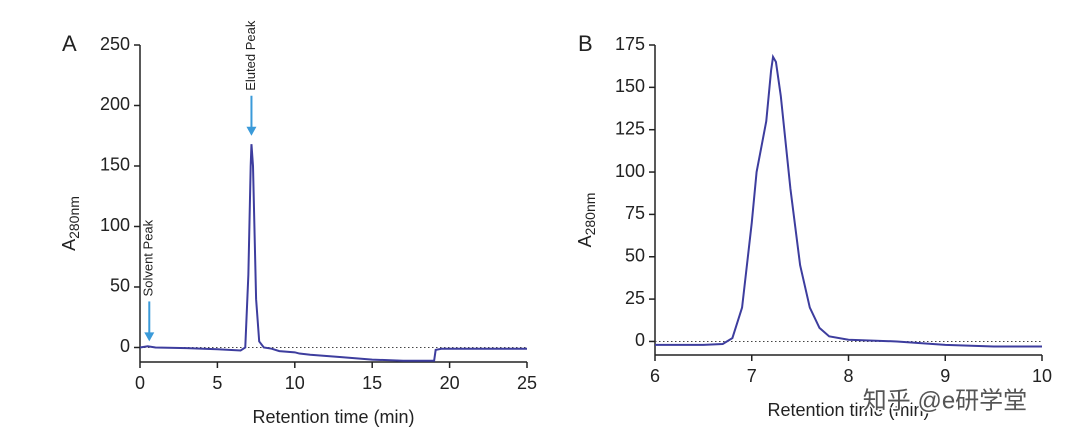 The image size is (1080, 444). What do you see at coordinates (848, 376) in the screenshot?
I see `x-tick-label: 8` at bounding box center [848, 376].